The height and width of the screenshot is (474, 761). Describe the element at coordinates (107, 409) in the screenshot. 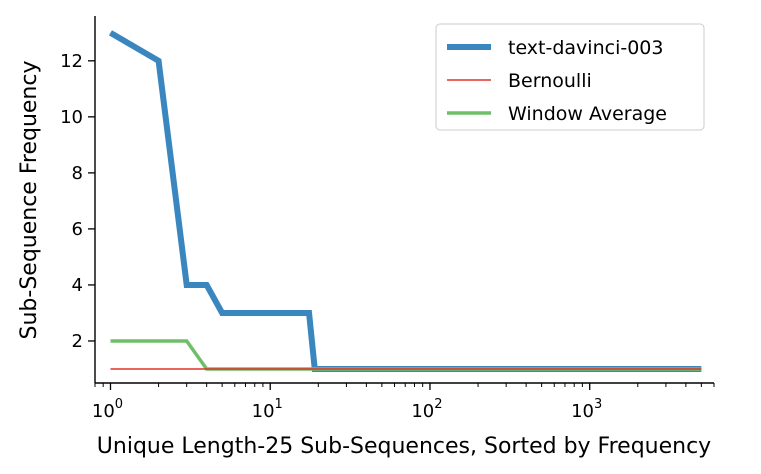

I see `x-tick-label: 10⁰` at that location.